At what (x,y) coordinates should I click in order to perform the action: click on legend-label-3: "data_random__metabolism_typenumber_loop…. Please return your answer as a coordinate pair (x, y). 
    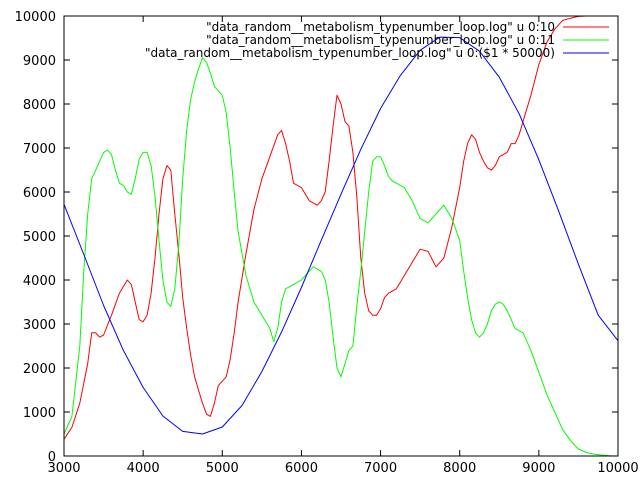
    Looking at the image, I should click on (350, 53).